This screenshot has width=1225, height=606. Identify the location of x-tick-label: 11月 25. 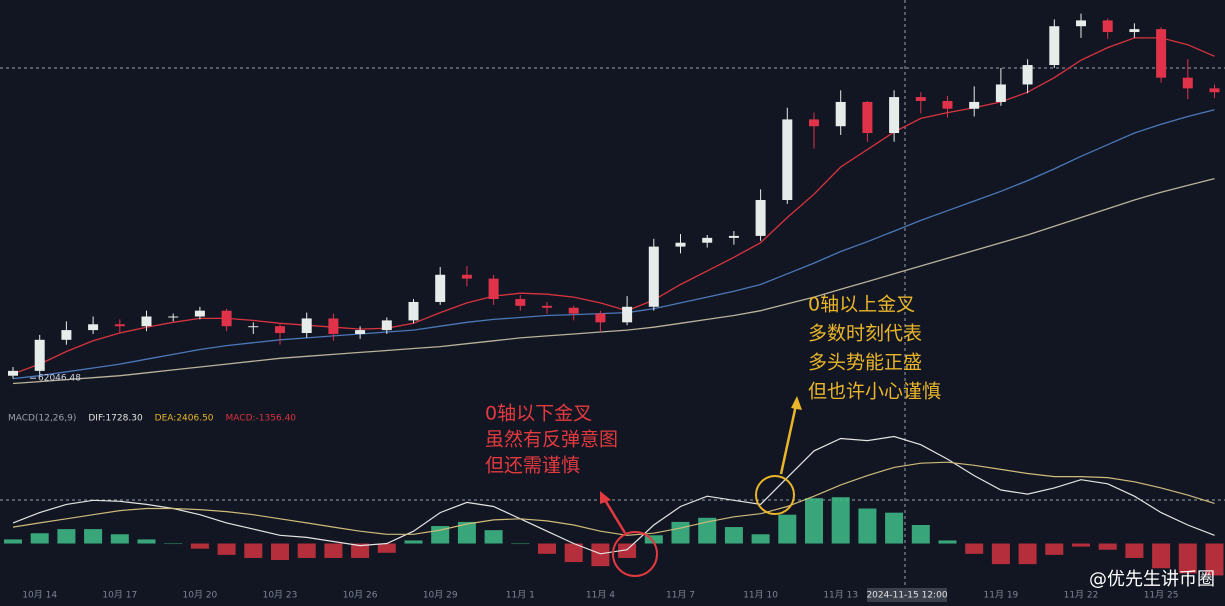
(1161, 595).